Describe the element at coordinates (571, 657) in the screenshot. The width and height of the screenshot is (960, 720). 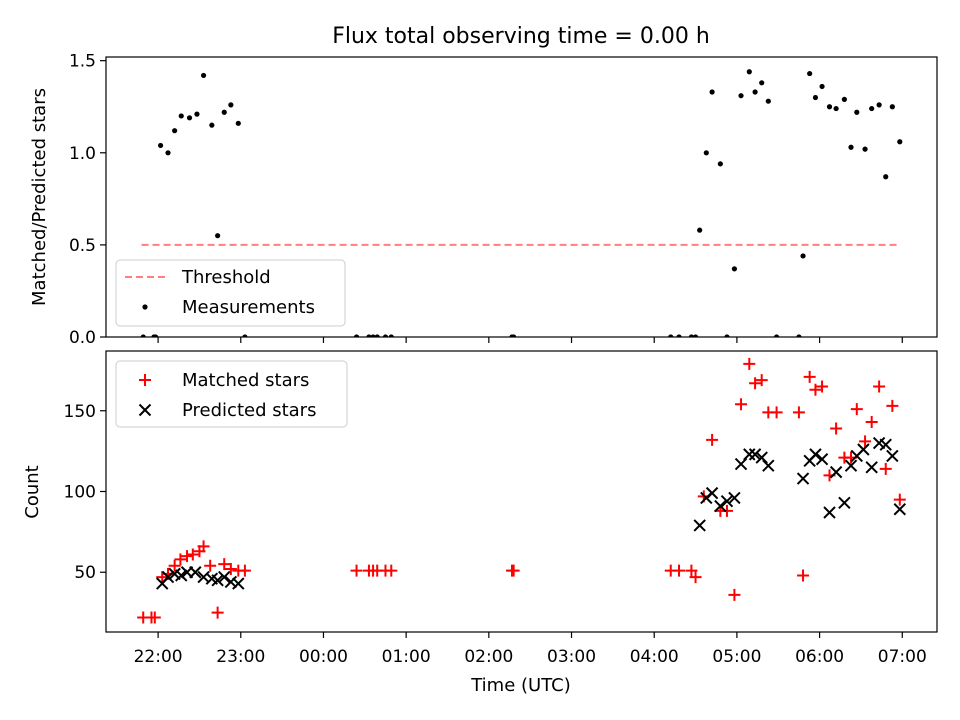
I see `x-tick-label: 03:00` at that location.